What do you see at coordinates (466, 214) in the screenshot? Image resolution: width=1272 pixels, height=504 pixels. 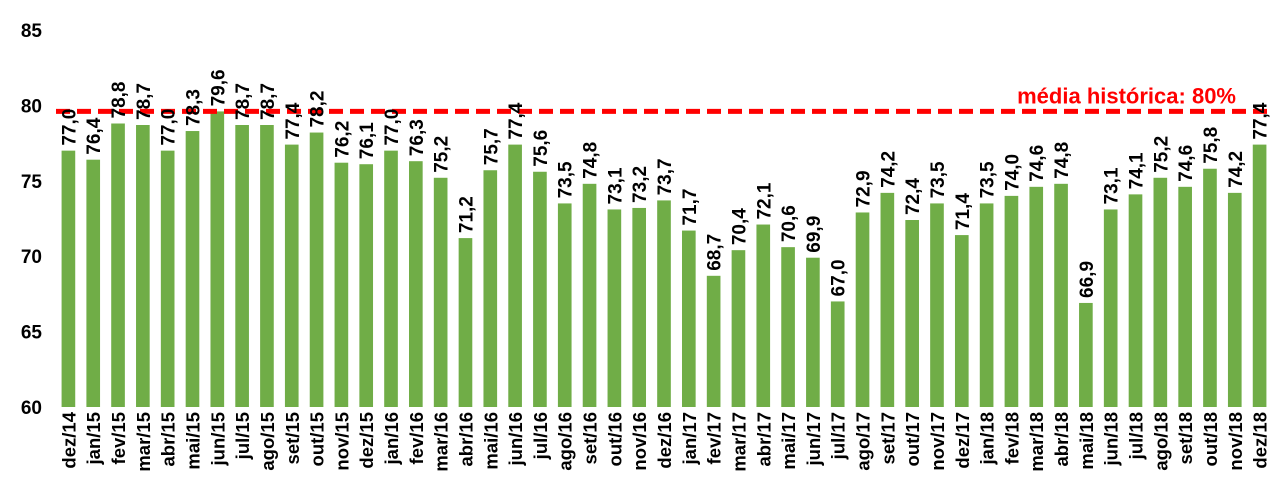 I see `data-label: 71,2` at bounding box center [466, 214].